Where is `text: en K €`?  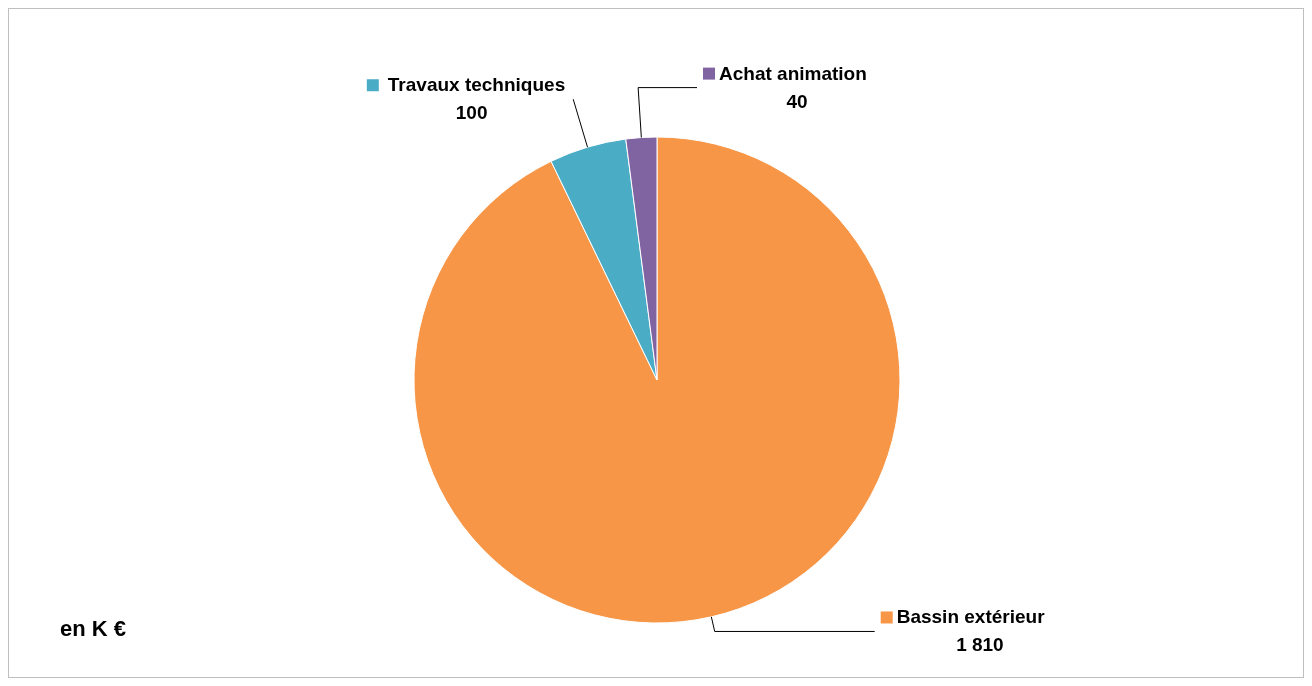
text: en K € is located at coordinates (93, 628).